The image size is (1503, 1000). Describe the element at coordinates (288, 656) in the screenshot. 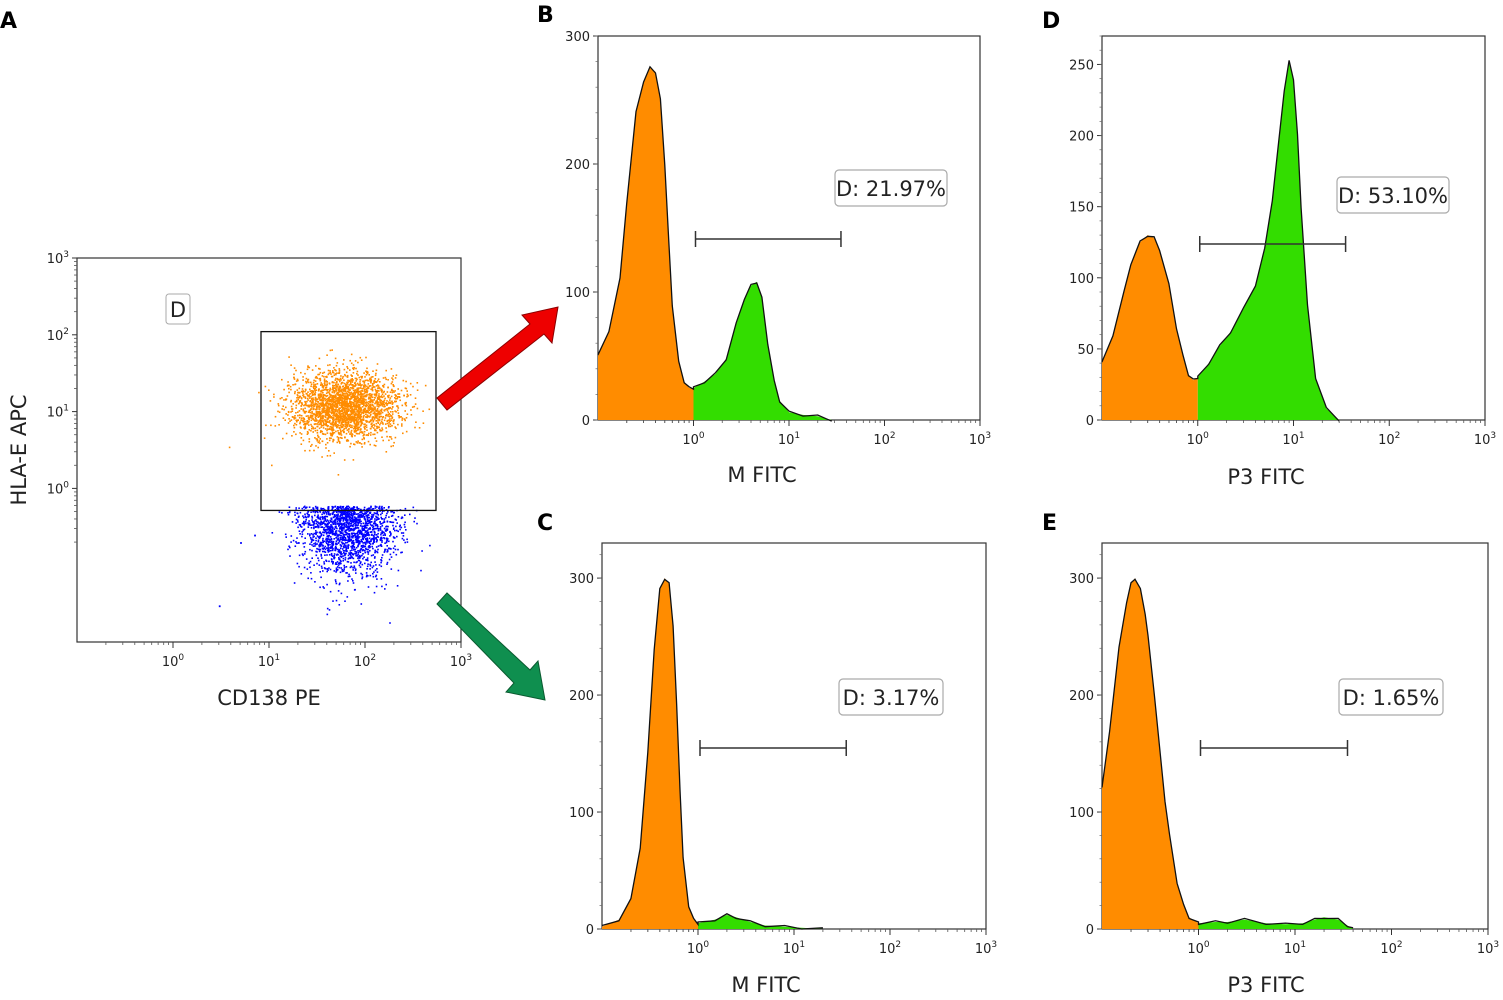

I see `x-ticks: 100 101 102 103` at that location.